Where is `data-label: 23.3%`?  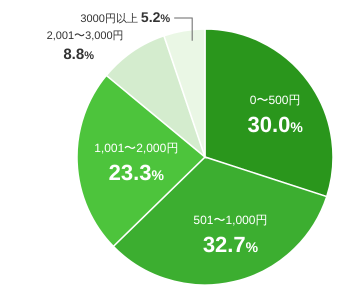
data-label: 23.3% is located at coordinates (136, 173).